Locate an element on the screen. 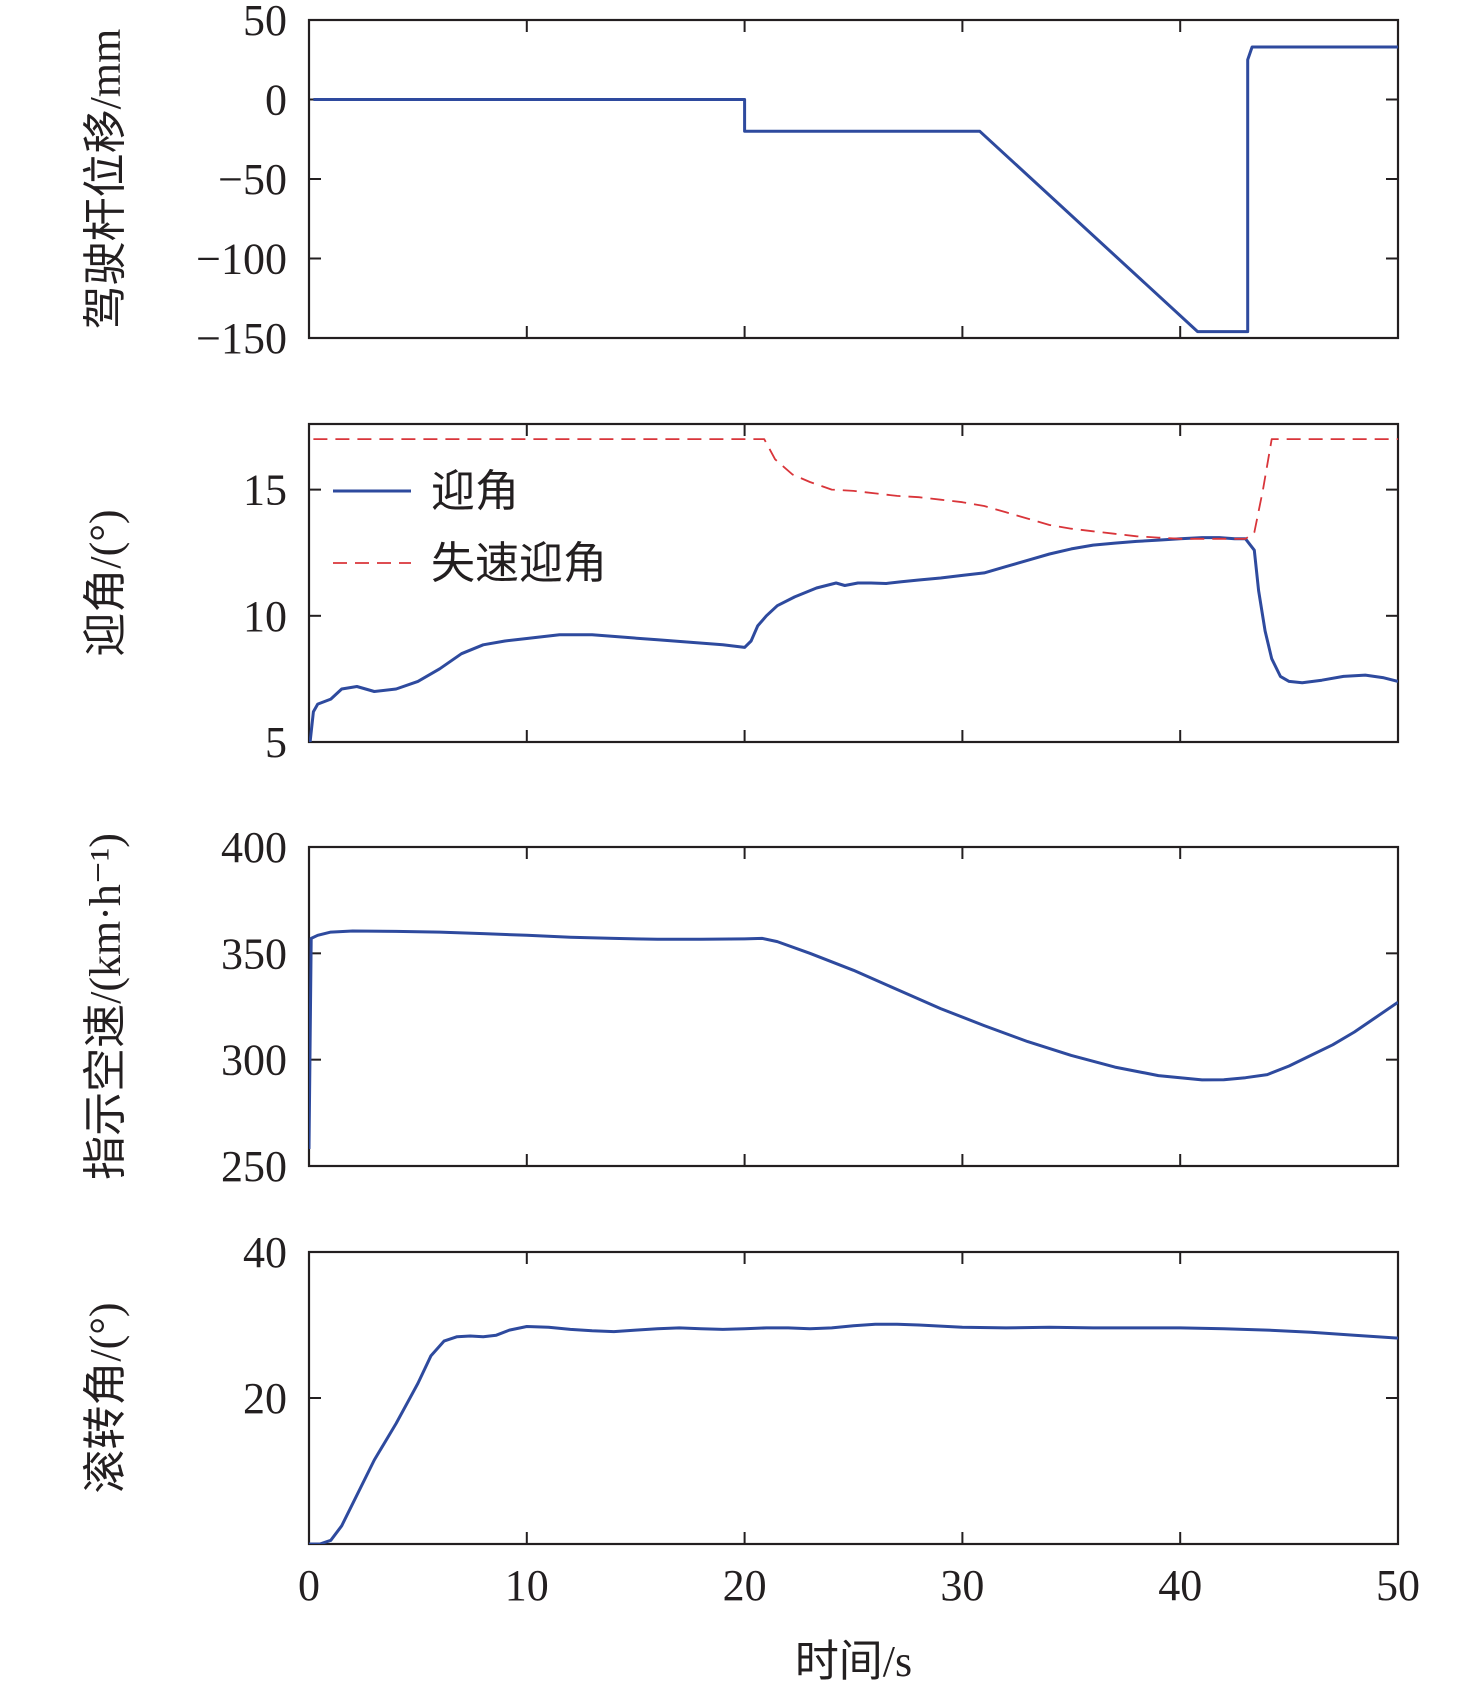 The width and height of the screenshot is (1476, 1691). y-tick-label: 50 is located at coordinates (265, 22).